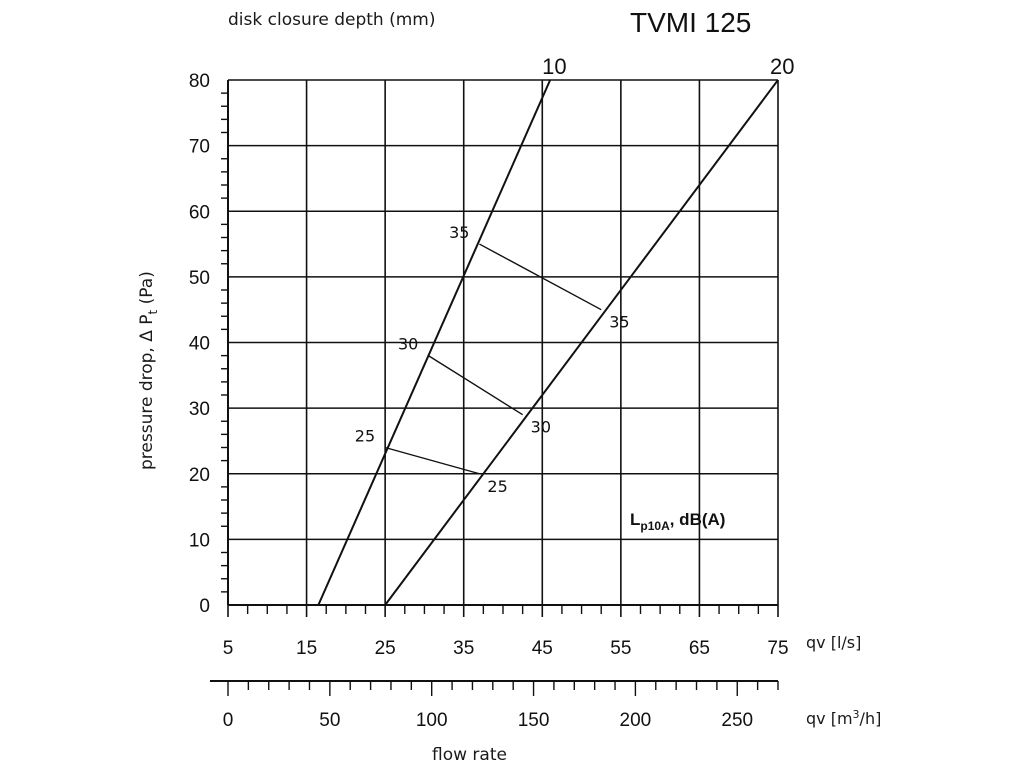  I want to click on series-label-20: 20, so click(782, 66).